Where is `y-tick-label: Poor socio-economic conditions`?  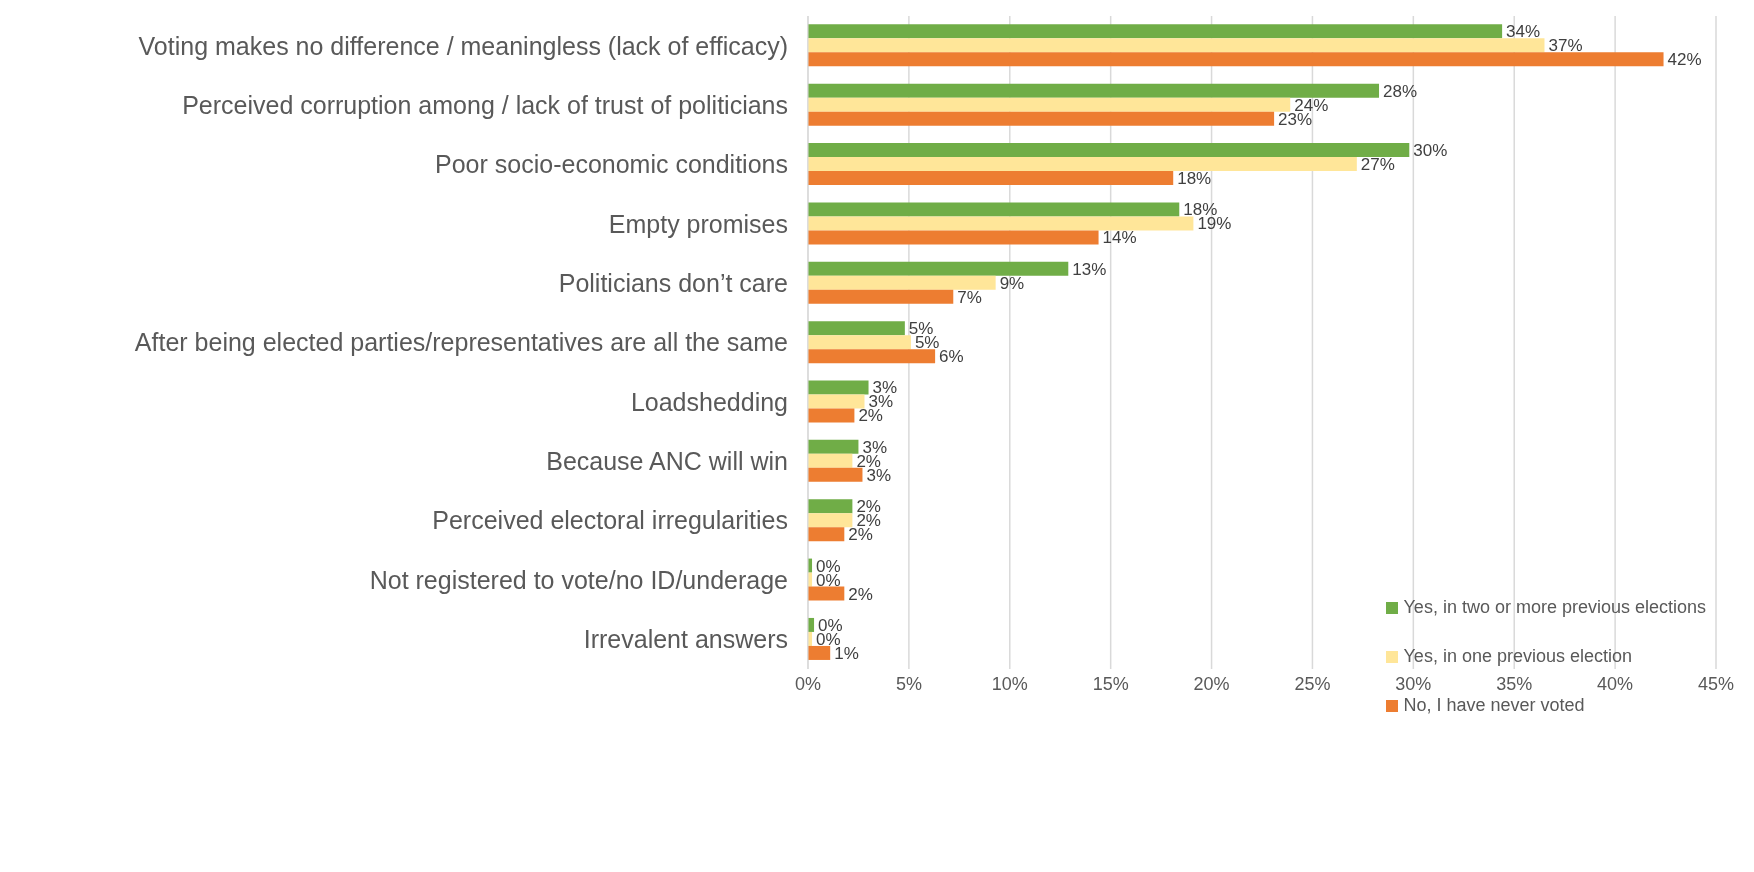
y-tick-label: Poor socio-economic conditions is located at coordinates (611, 164).